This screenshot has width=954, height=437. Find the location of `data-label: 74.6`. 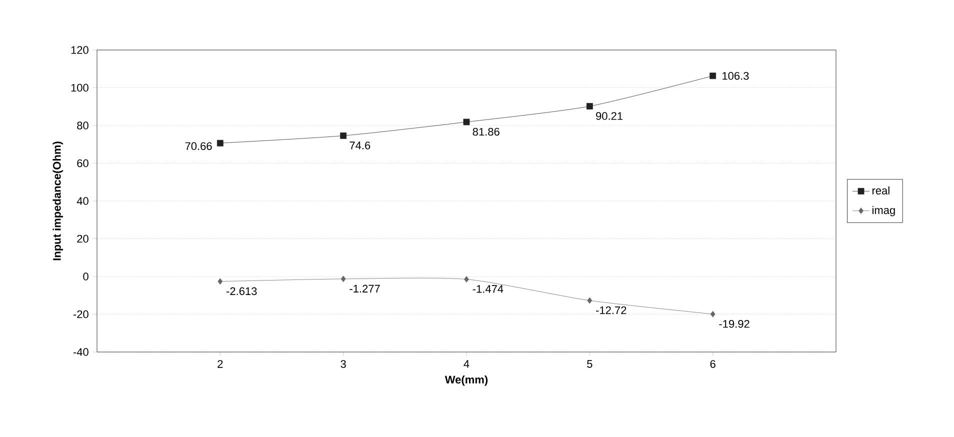

data-label: 74.6 is located at coordinates (360, 146).